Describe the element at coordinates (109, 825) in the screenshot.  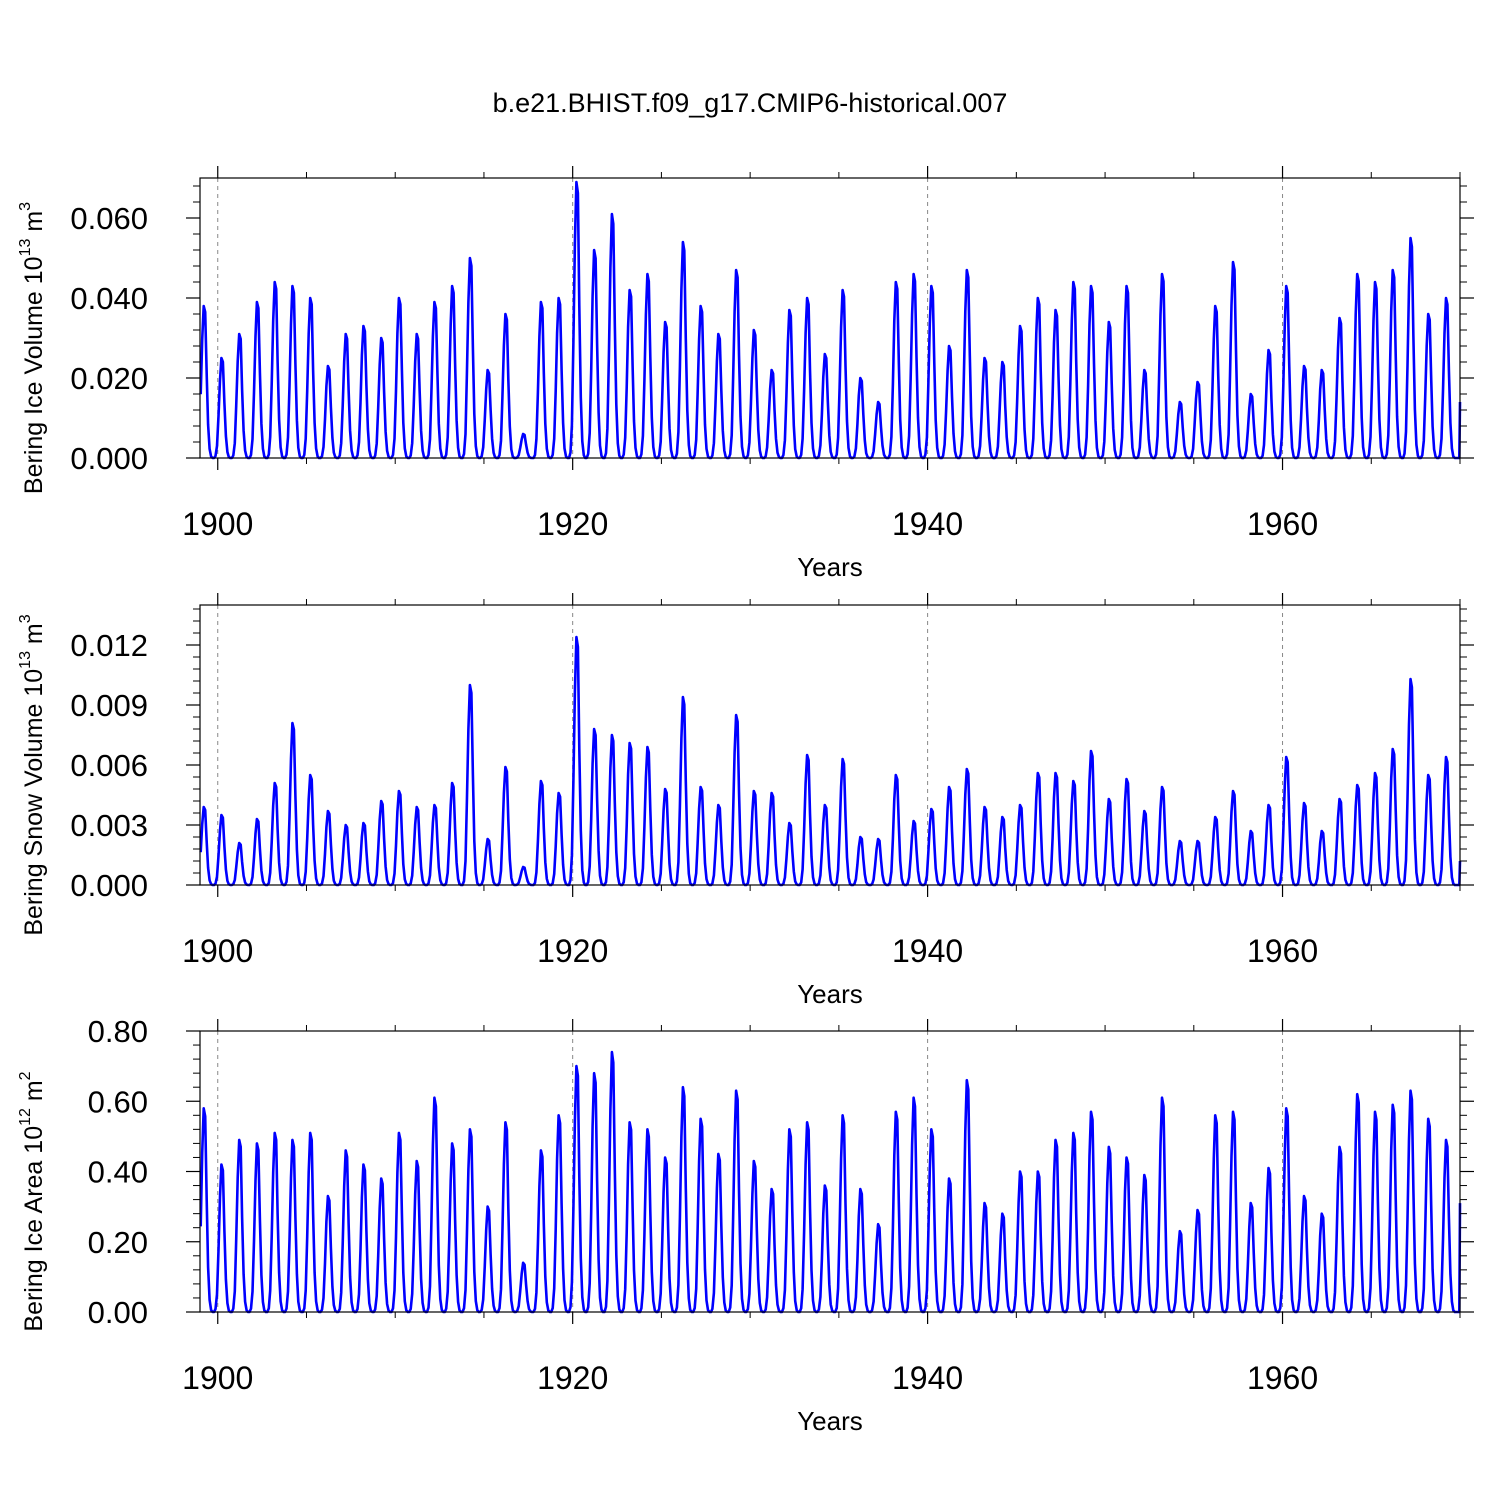
I see `y-tick-label: 0.003` at that location.